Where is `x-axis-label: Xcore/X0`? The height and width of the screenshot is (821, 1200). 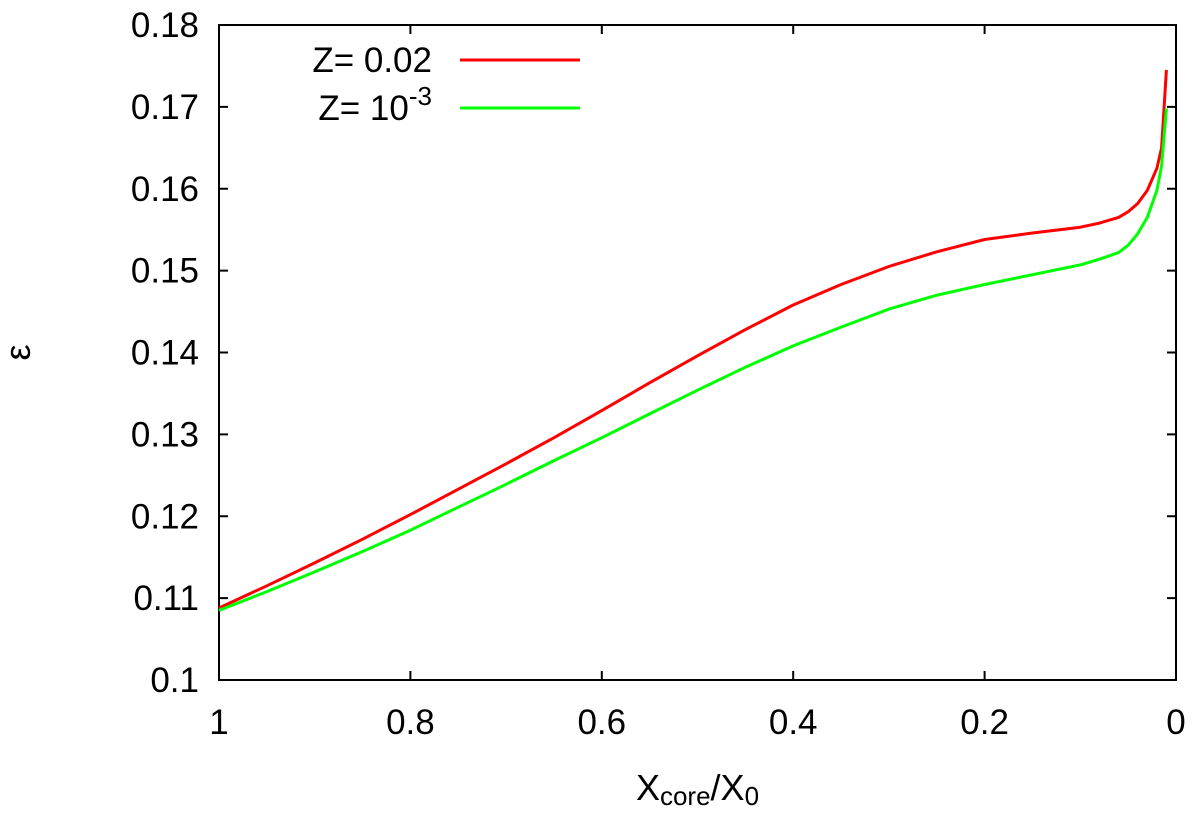
x-axis-label: Xcore/X0 is located at coordinates (697, 789).